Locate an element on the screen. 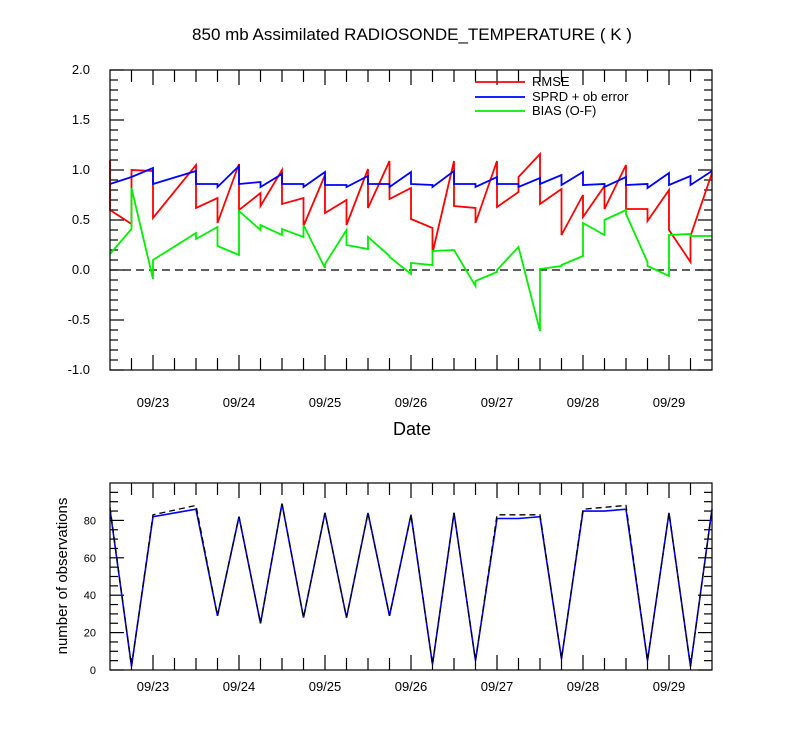 The width and height of the screenshot is (800, 750). y-tick-label: 1.5 is located at coordinates (81, 119).